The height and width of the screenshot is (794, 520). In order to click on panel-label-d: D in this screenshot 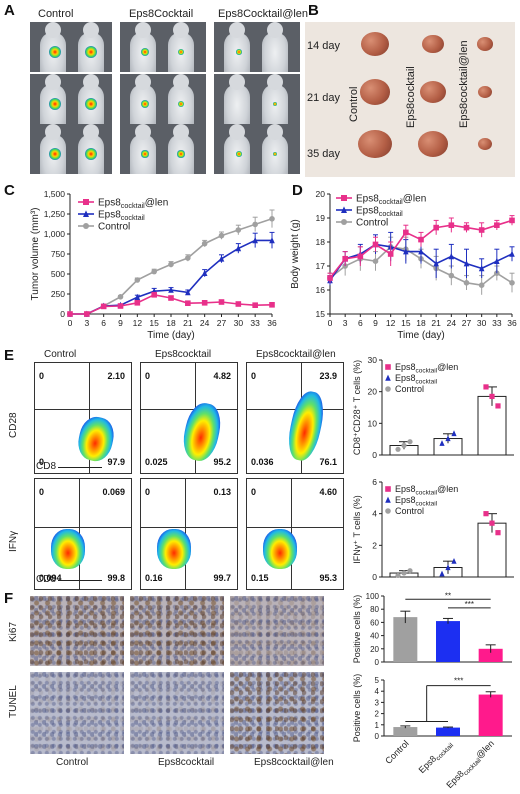, I will do `click(297, 190)`.